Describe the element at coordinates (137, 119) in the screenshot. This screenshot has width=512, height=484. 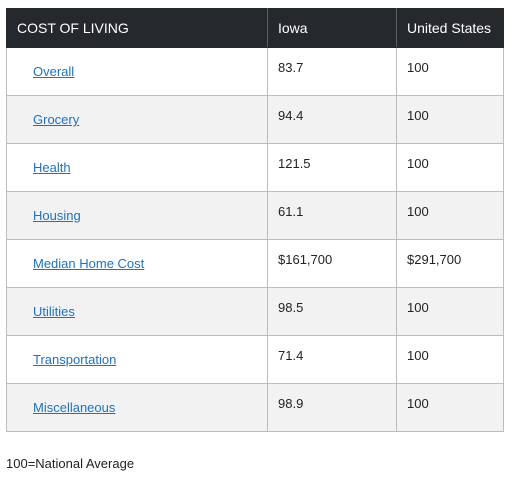
I see `row-label-cell: Grocery` at that location.